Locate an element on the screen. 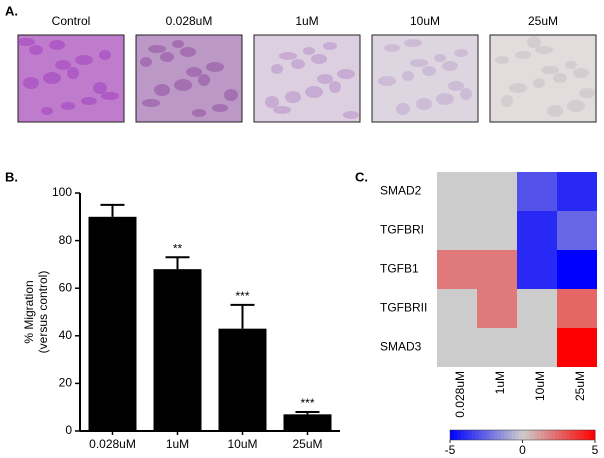 The height and width of the screenshot is (458, 604). row-label: SMAD2 is located at coordinates (401, 191).